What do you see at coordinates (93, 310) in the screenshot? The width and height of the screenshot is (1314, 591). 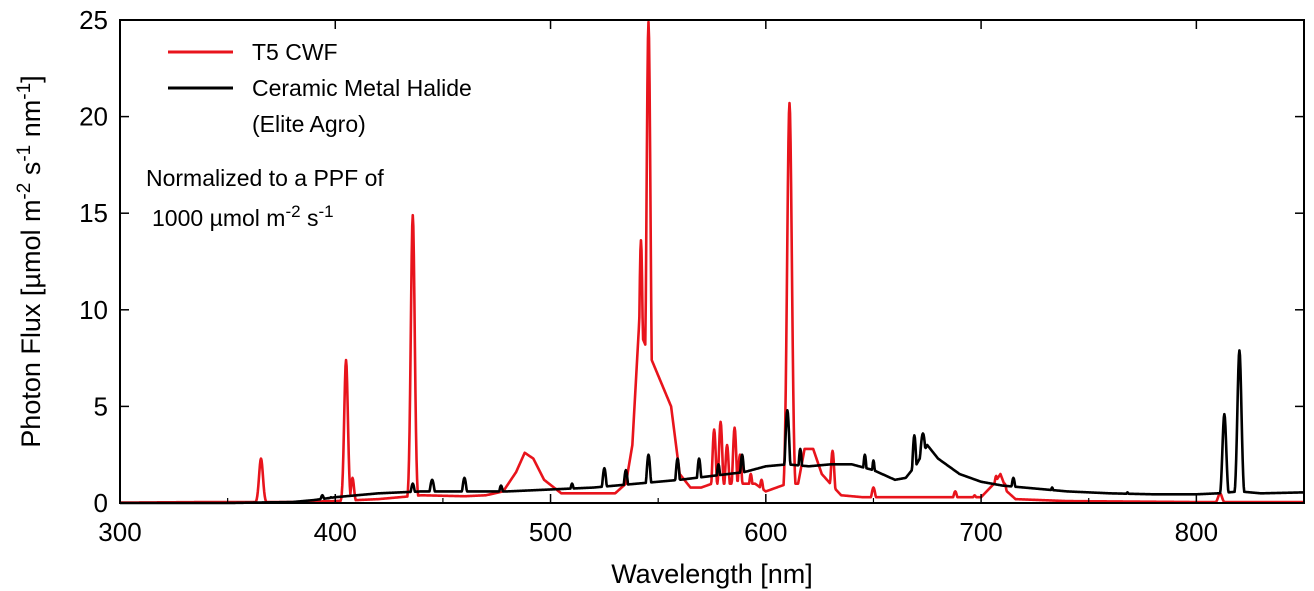 I see `y-tick-label: 10` at bounding box center [93, 310].